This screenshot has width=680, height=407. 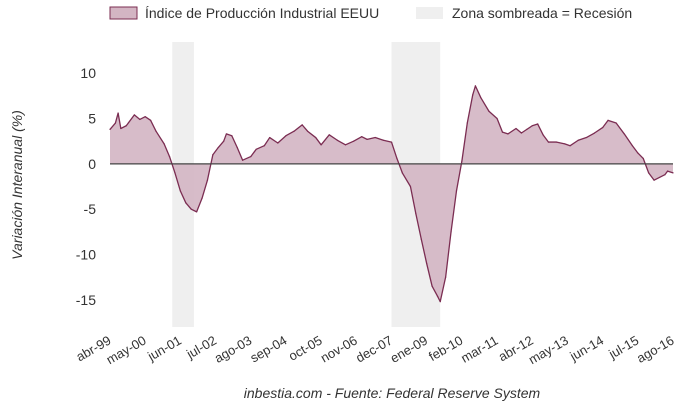 What do you see at coordinates (429, 13) in the screenshot?
I see `legend-recession-swatch` at bounding box center [429, 13].